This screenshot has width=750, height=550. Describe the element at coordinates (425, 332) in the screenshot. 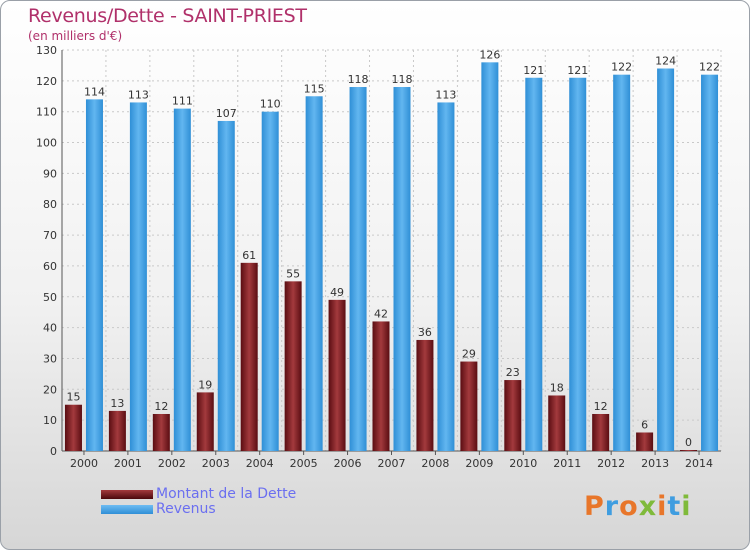

I see `data-label: 36` at that location.